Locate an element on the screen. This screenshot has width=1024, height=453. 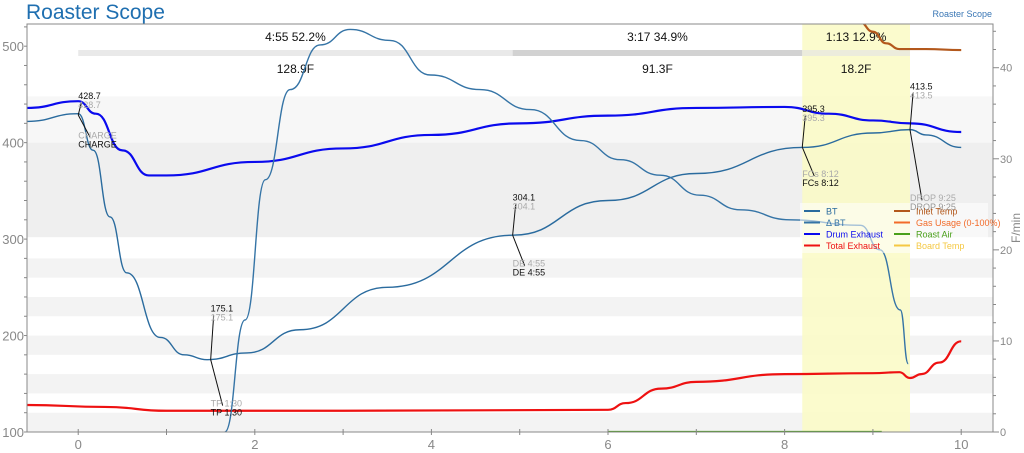
series-line-total-exhaust is located at coordinates (494, 376).